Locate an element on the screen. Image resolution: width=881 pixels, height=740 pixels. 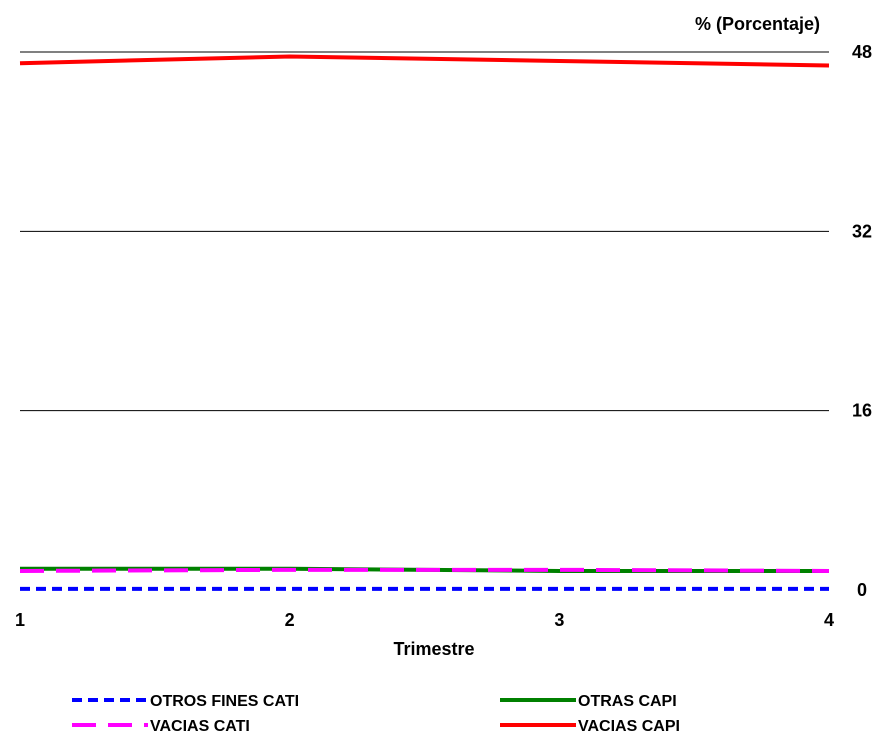
y-axis-label: % (Porcentaje) is located at coordinates (757, 24).